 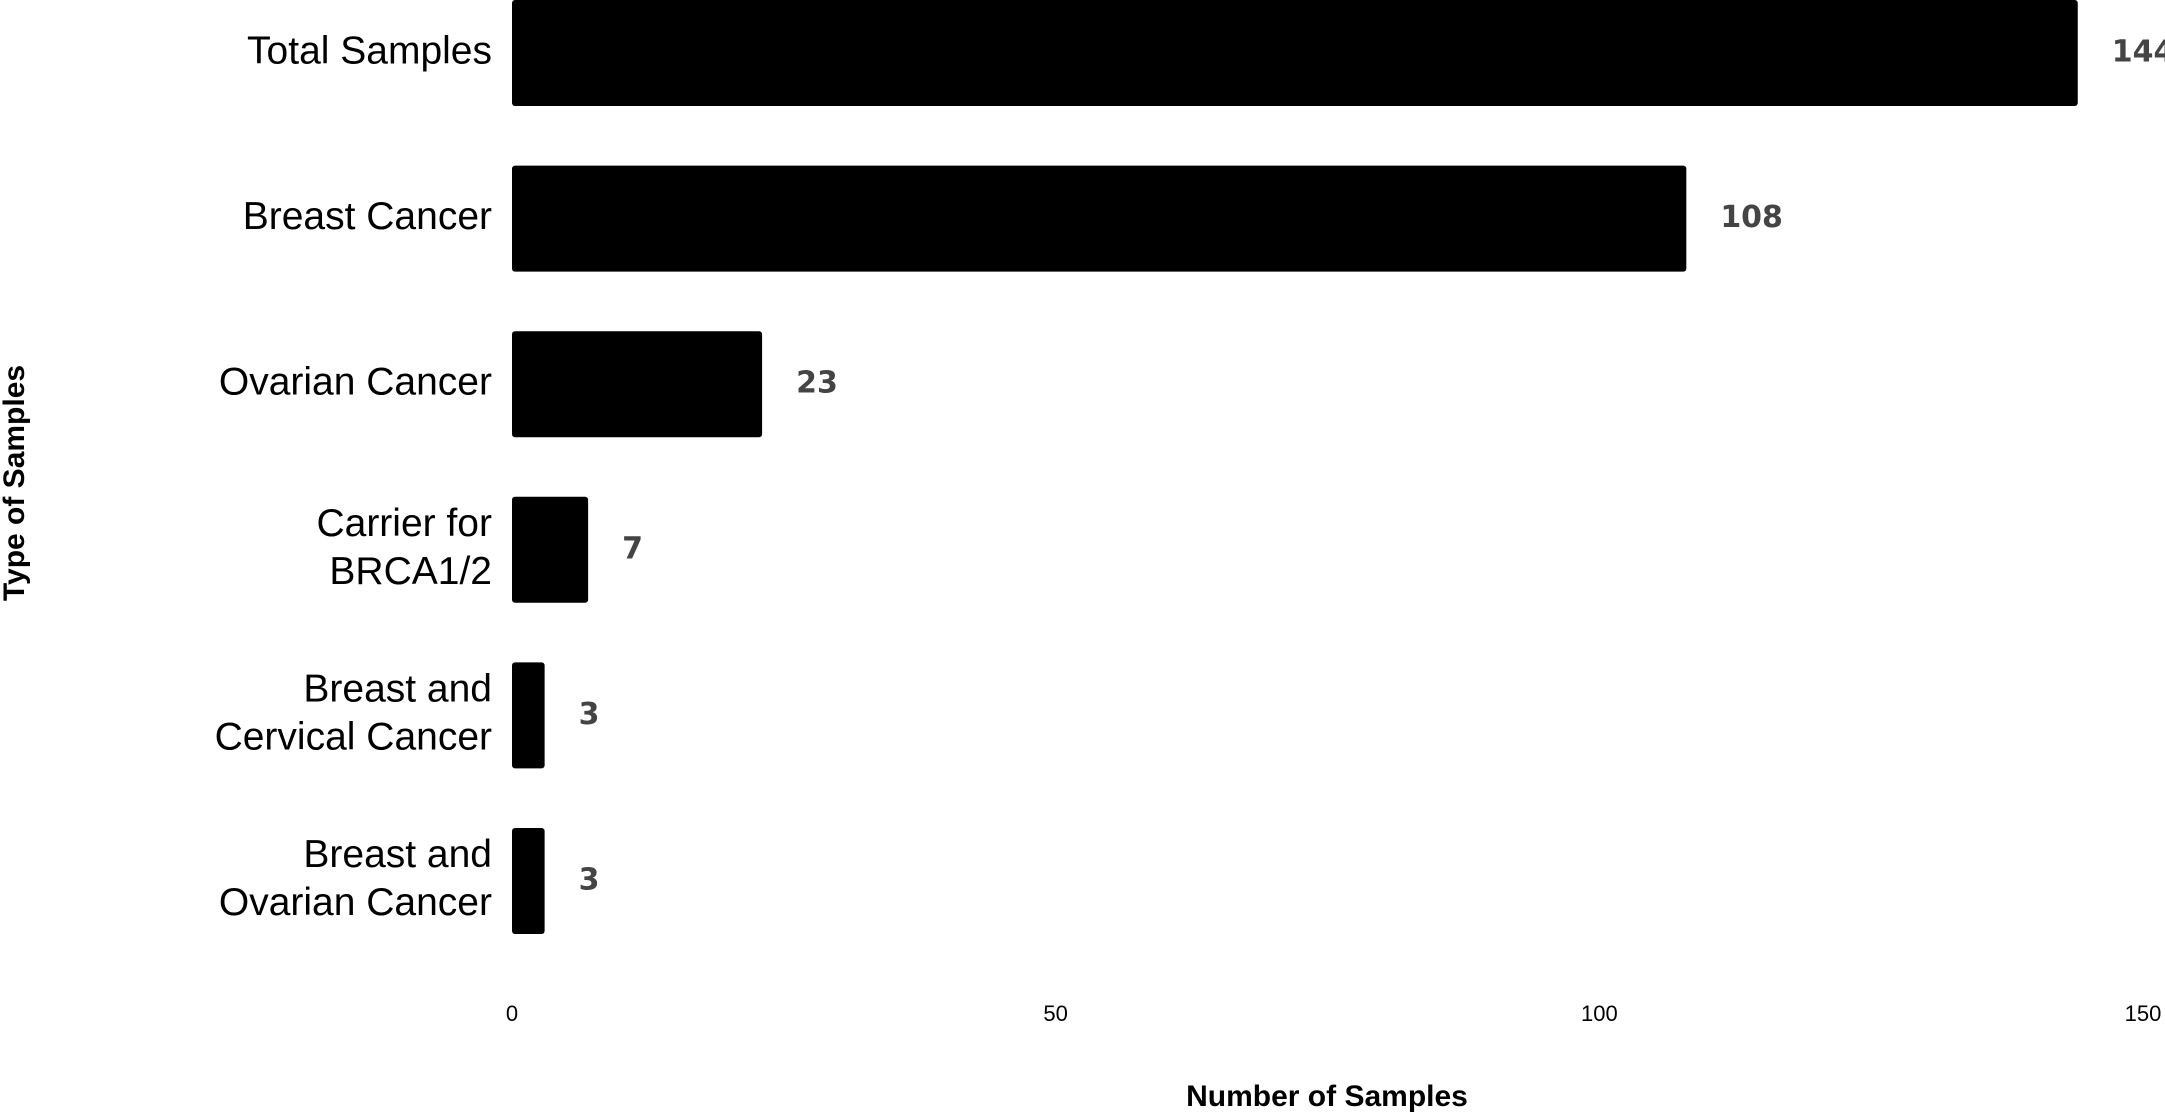 What do you see at coordinates (1751, 217) in the screenshot?
I see `value-label: 108` at bounding box center [1751, 217].